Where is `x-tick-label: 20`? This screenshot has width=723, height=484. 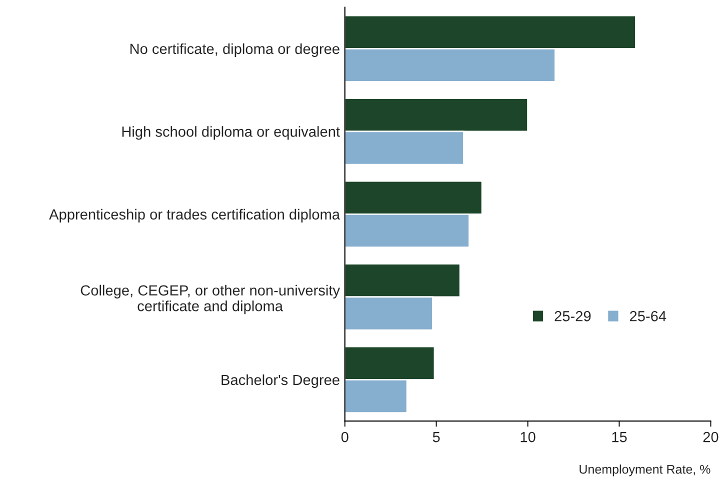
x-tick-label: 20 is located at coordinates (710, 437).